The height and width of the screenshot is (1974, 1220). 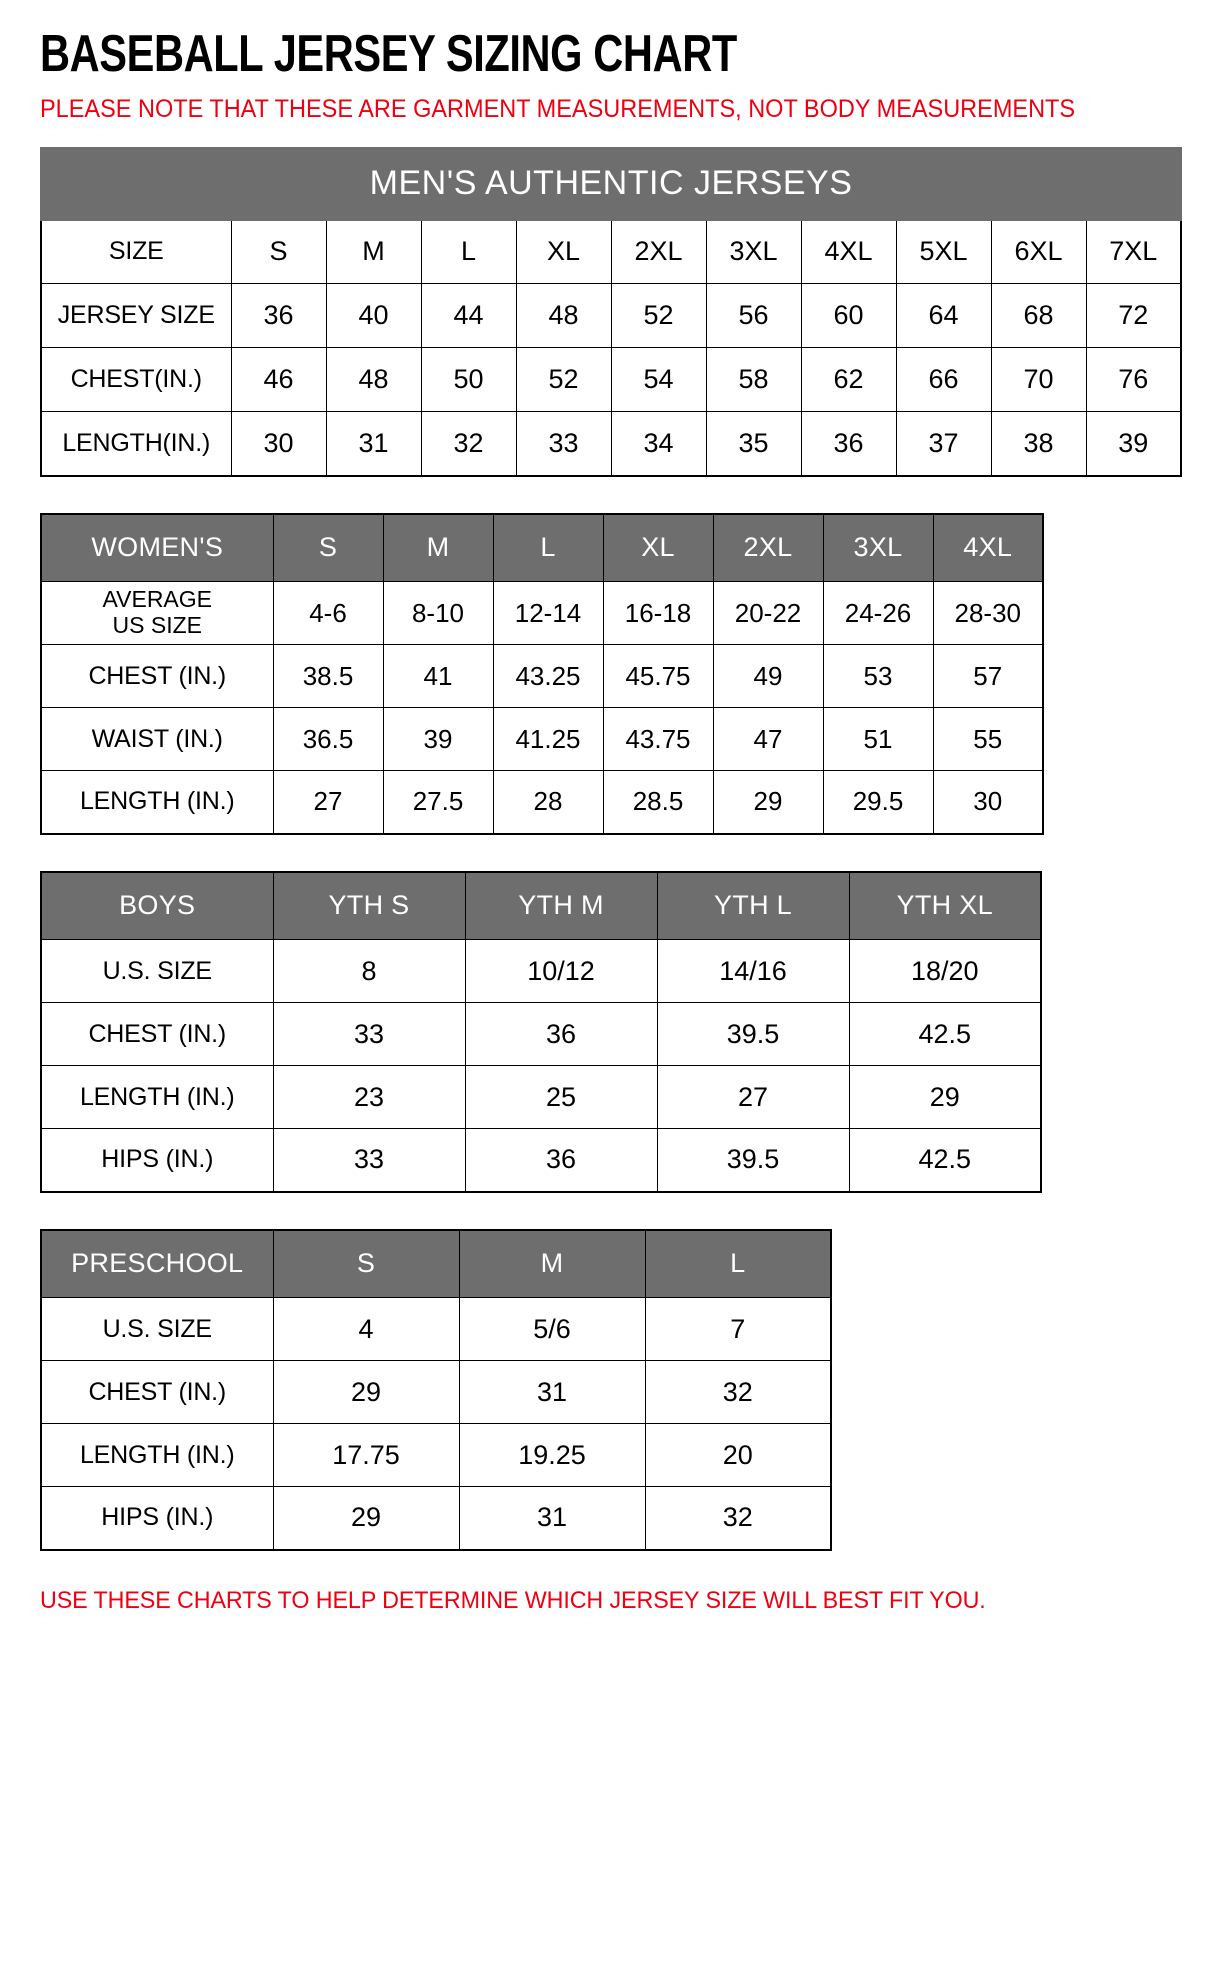 I want to click on cell: 68, so click(x=1038, y=315).